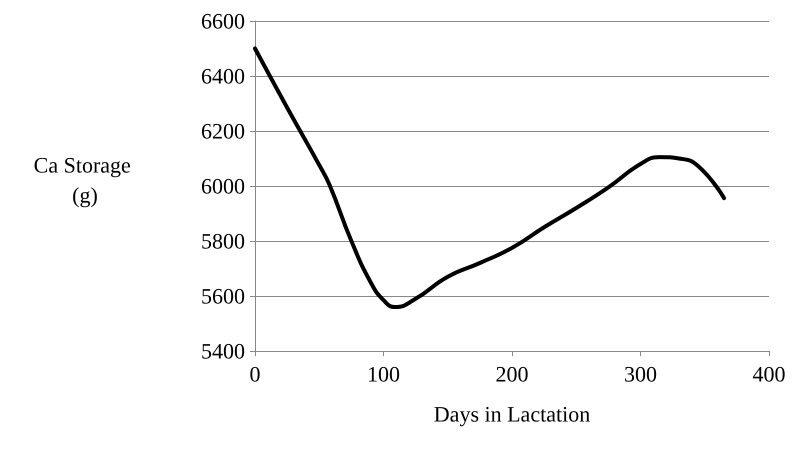  I want to click on x-tick-label: 0, so click(255, 374).